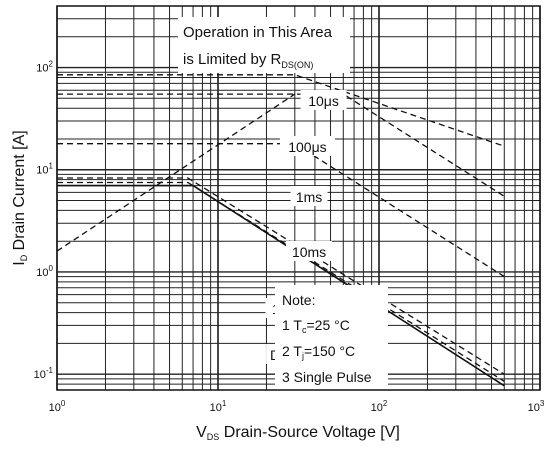 The height and width of the screenshot is (450, 552). What do you see at coordinates (292, 351) in the screenshot?
I see `note-main: 2 T` at bounding box center [292, 351].